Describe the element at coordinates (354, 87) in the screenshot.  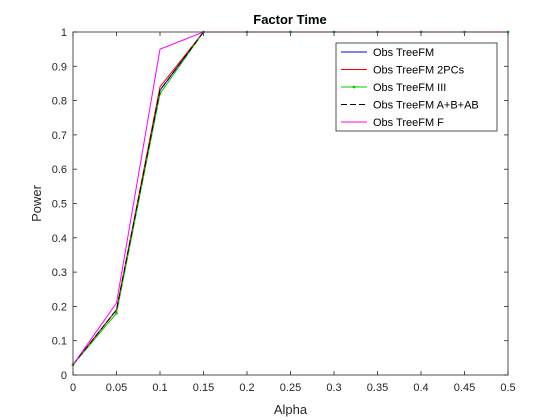
I see `legend-marker` at that location.